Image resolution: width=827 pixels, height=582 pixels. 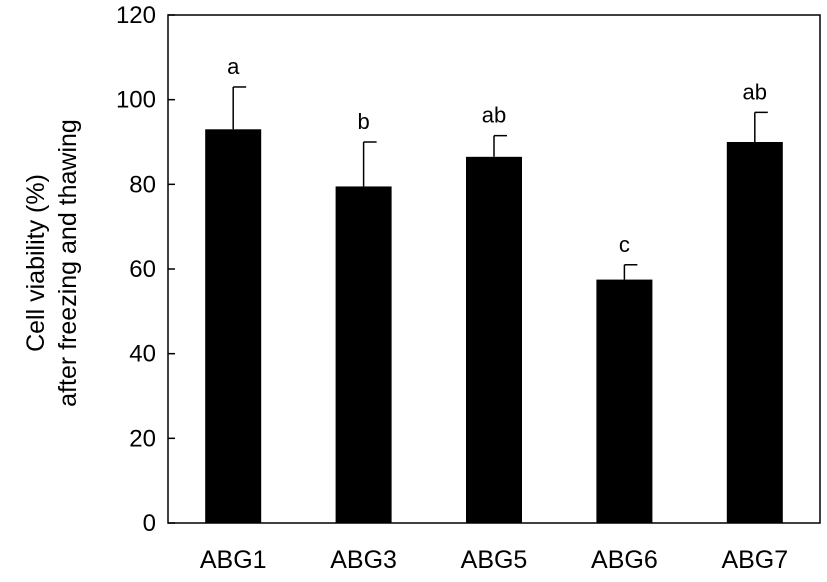 What do you see at coordinates (142, 438) in the screenshot?
I see `y-tick-label: 20` at bounding box center [142, 438].